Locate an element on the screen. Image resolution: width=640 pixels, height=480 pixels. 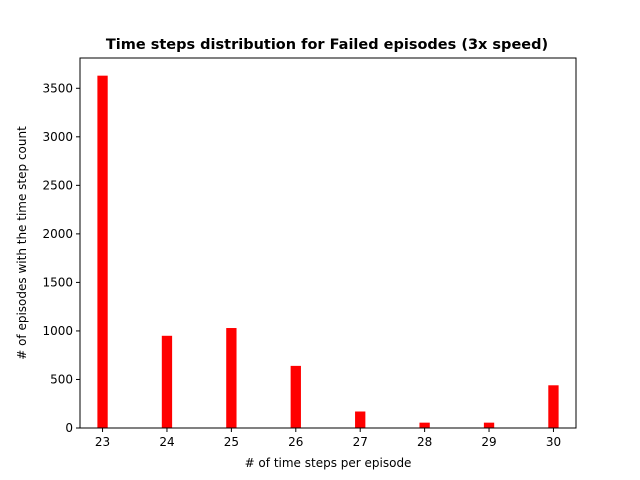
x-tick-label: 24 is located at coordinates (166, 442).